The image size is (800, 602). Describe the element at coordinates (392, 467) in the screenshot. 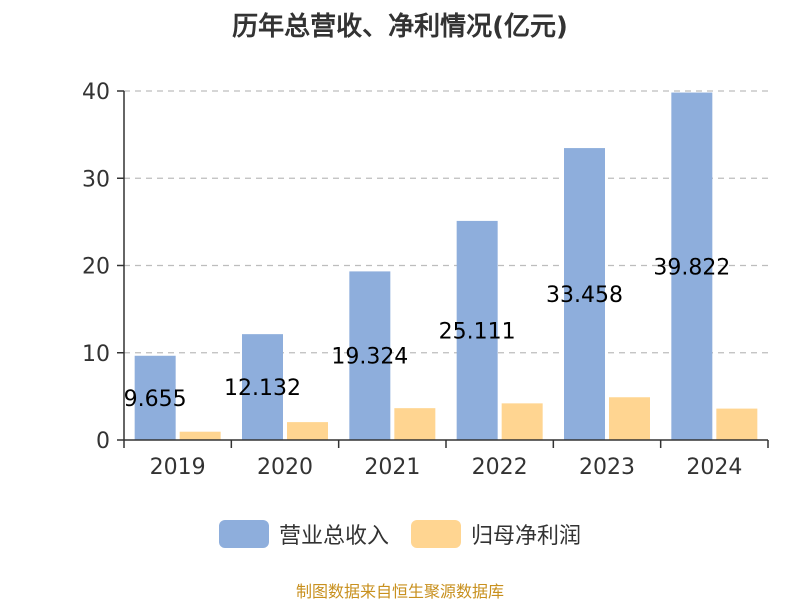

I see `x-tick-label-2021: 2021` at that location.